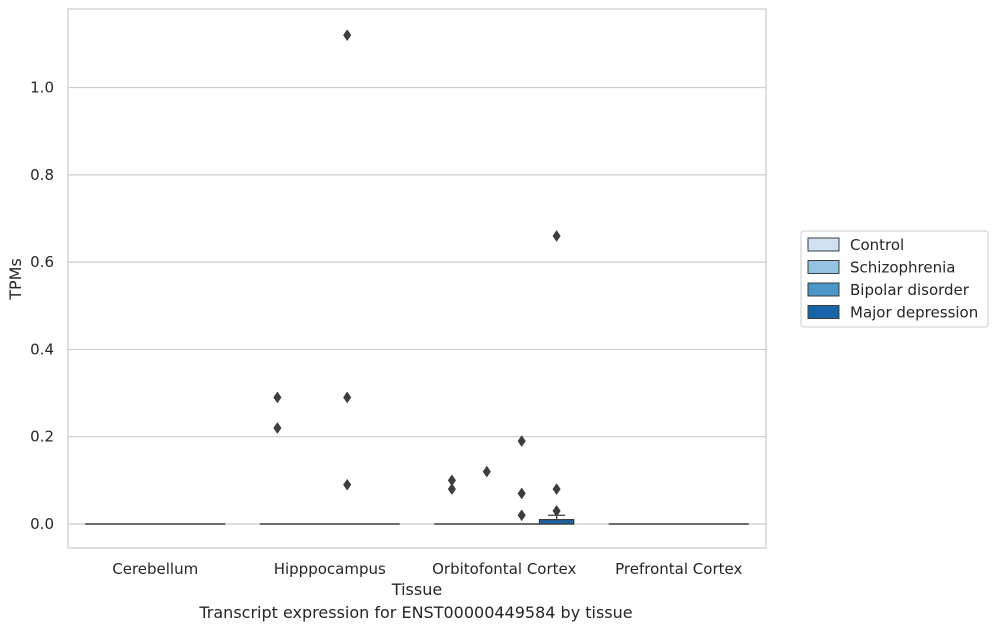 This screenshot has width=997, height=634. I want to click on x-tick-label: Hipppocampus, so click(330, 569).